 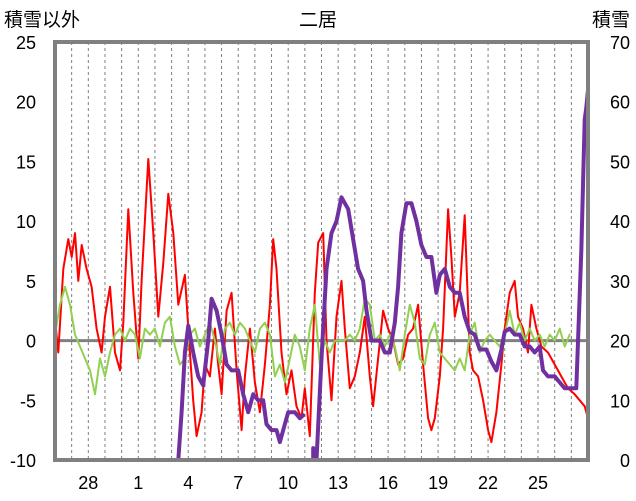 I want to click on right-axis-label: 積雪, so click(x=611, y=20).